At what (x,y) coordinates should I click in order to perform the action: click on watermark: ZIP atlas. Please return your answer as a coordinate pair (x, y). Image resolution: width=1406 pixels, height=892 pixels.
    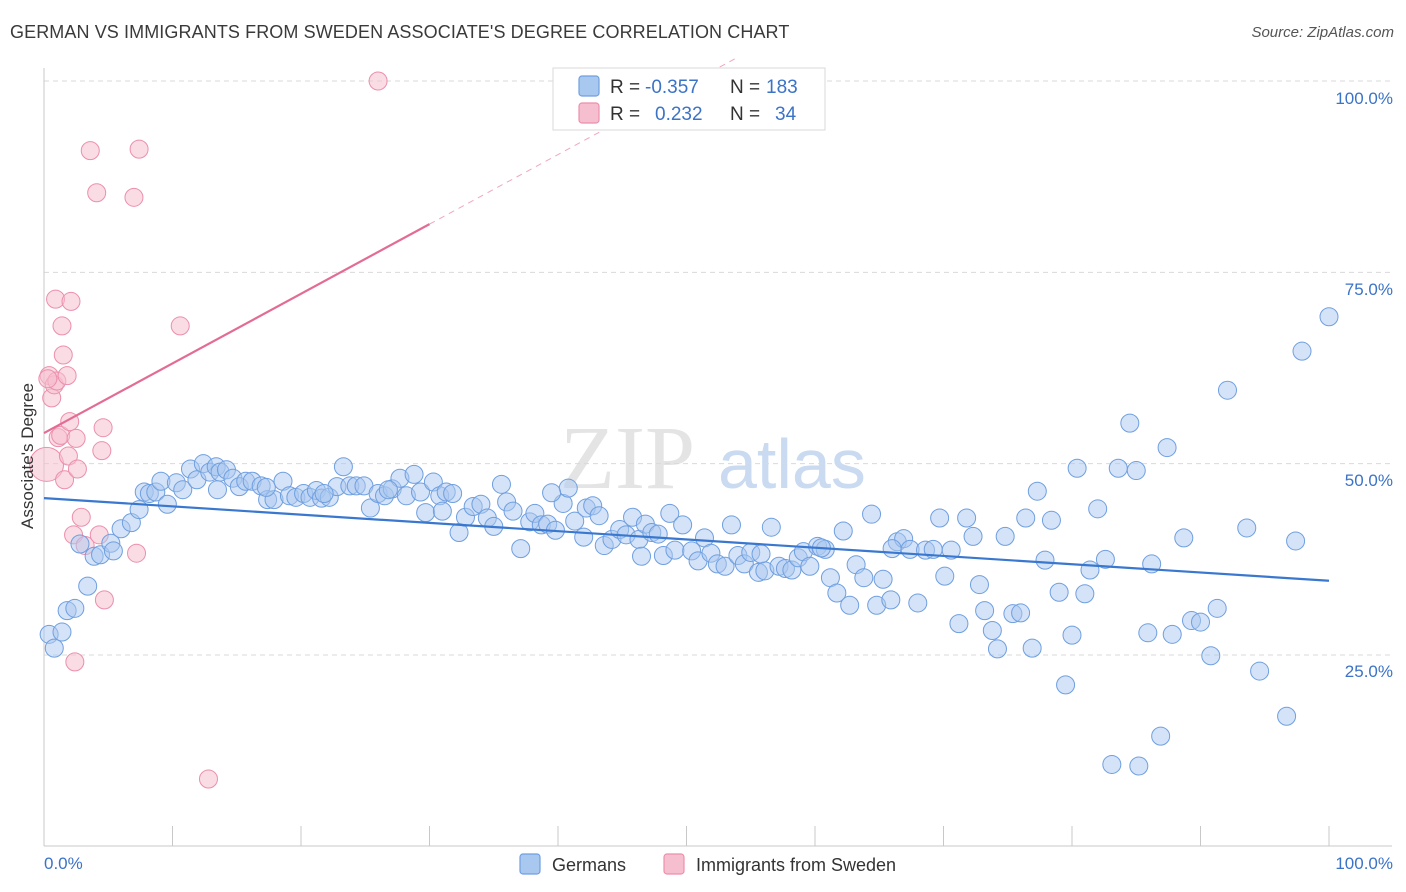
    Looking at the image, I should click on (713, 458).